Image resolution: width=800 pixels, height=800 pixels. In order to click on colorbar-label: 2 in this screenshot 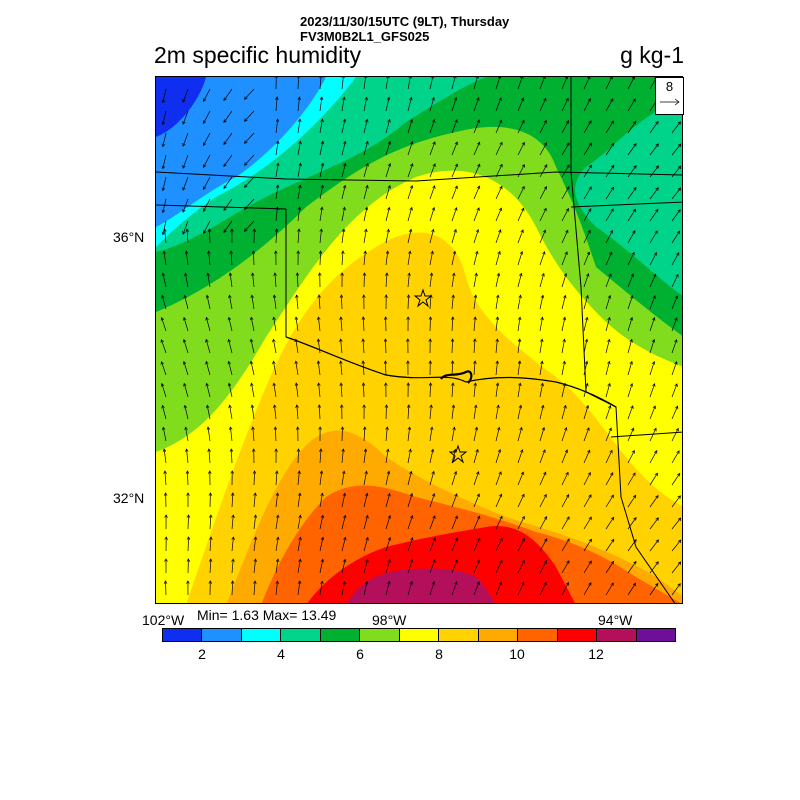, I will do `click(202, 654)`.